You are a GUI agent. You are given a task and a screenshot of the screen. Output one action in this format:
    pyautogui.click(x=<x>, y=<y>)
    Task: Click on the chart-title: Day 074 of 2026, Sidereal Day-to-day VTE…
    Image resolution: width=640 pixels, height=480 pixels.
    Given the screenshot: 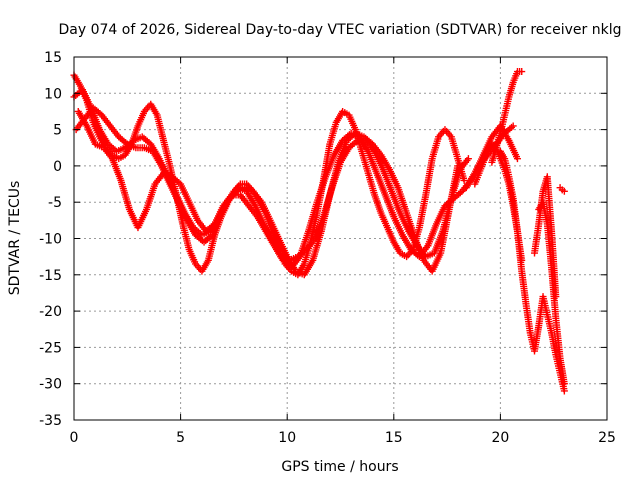 What is the action you would take?
    pyautogui.click(x=340, y=30)
    